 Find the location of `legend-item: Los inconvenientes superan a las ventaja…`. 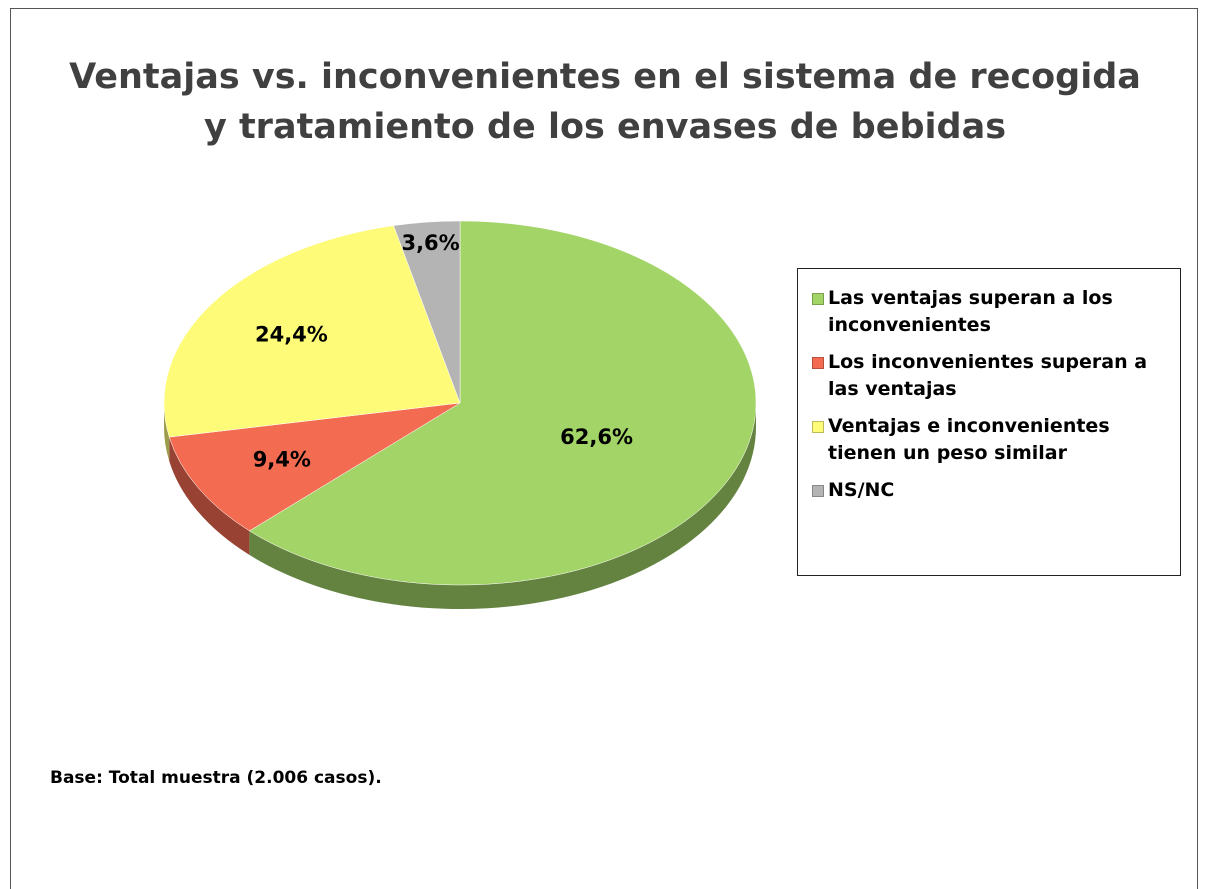

legend-item: Los inconvenientes superan a las ventaja… is located at coordinates (991, 376).